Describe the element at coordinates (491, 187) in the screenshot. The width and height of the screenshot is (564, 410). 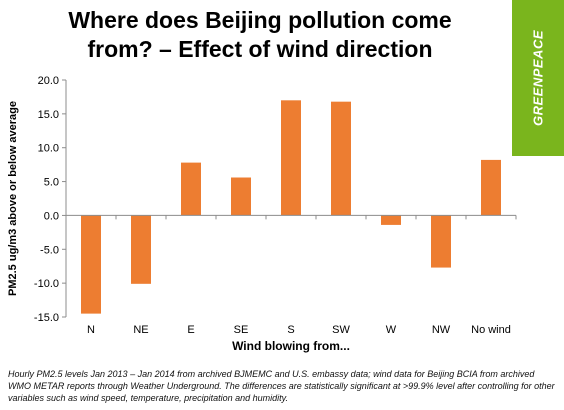
I see `bar-no-wind` at that location.